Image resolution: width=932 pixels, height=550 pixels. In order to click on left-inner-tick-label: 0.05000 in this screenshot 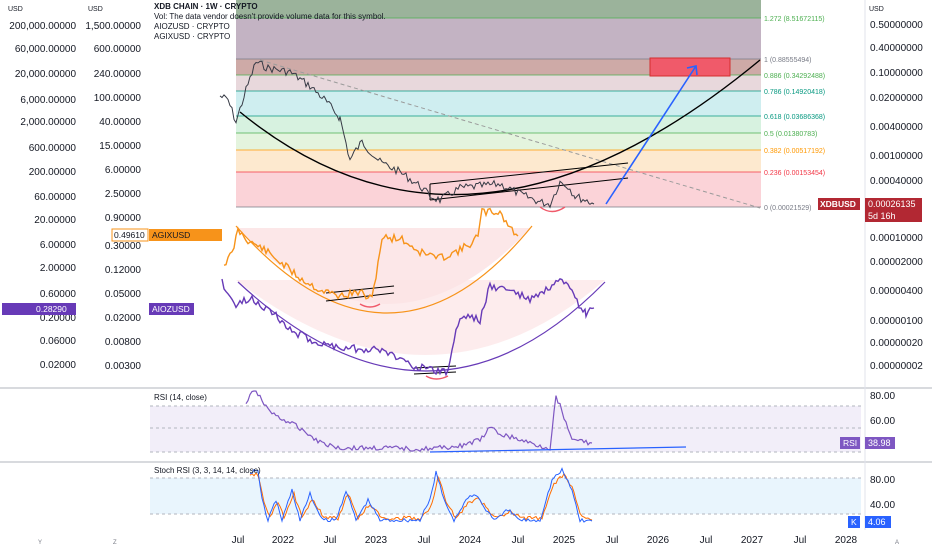, I will do `click(123, 294)`.